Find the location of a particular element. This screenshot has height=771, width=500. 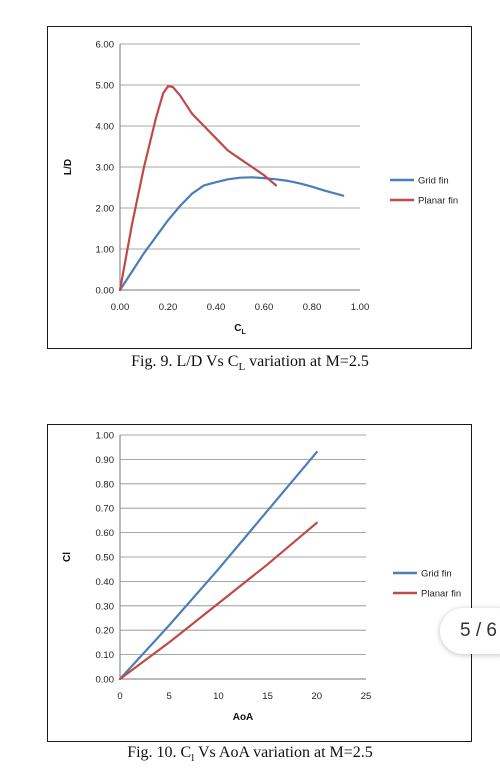

chart2-y-tick-label: 0.30 is located at coordinates (105, 606).